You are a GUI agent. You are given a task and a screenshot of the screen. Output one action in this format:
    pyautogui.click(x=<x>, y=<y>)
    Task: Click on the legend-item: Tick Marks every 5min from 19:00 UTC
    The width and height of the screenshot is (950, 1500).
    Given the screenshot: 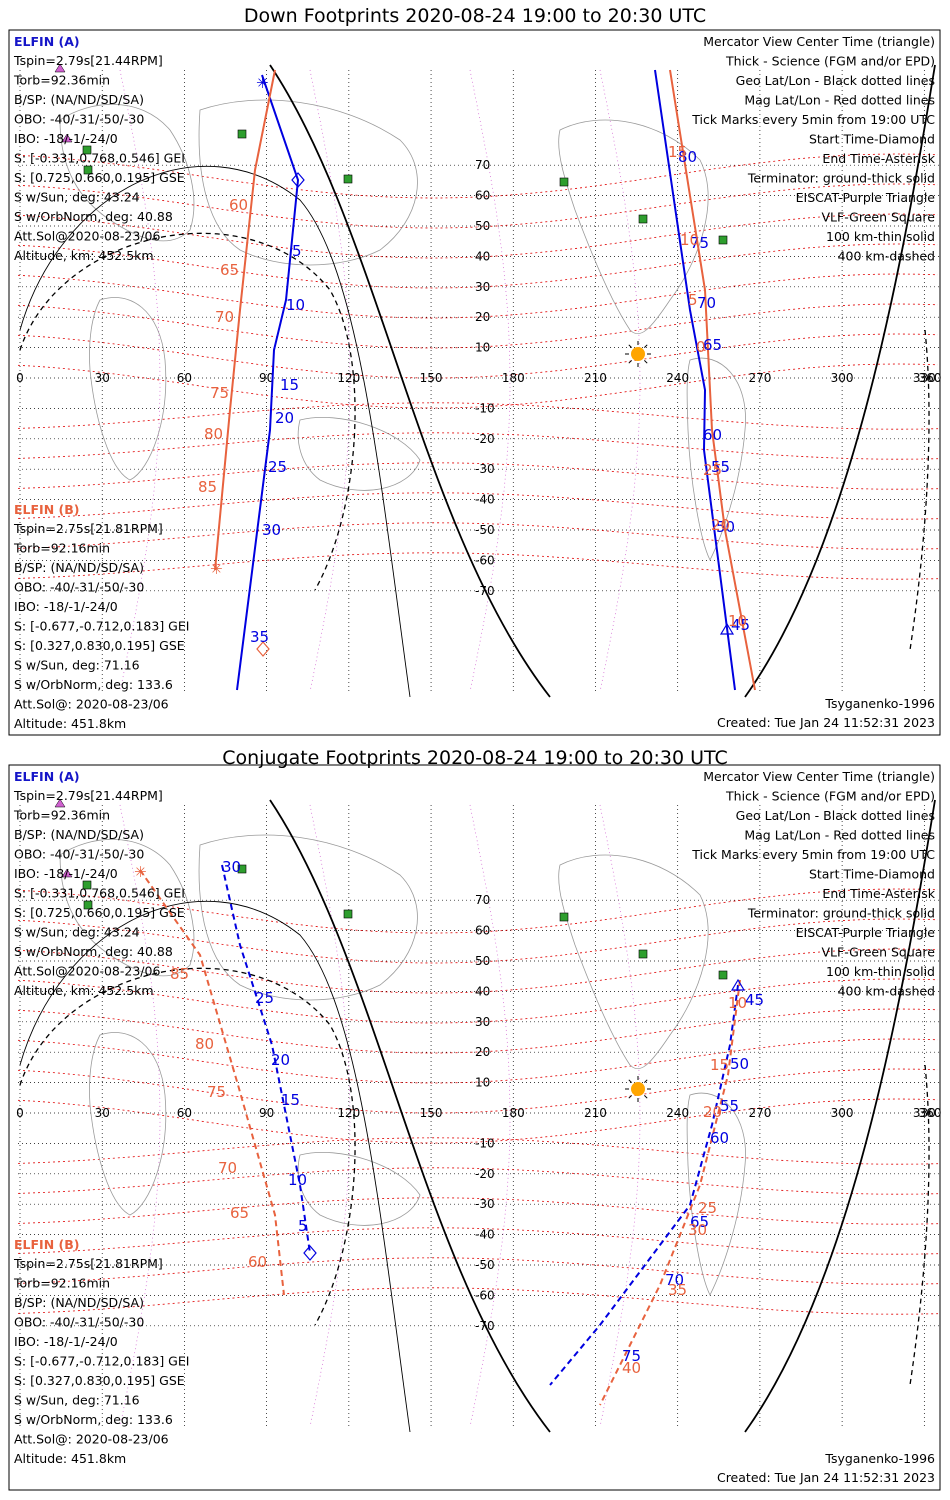 What is the action you would take?
    pyautogui.click(x=813, y=854)
    